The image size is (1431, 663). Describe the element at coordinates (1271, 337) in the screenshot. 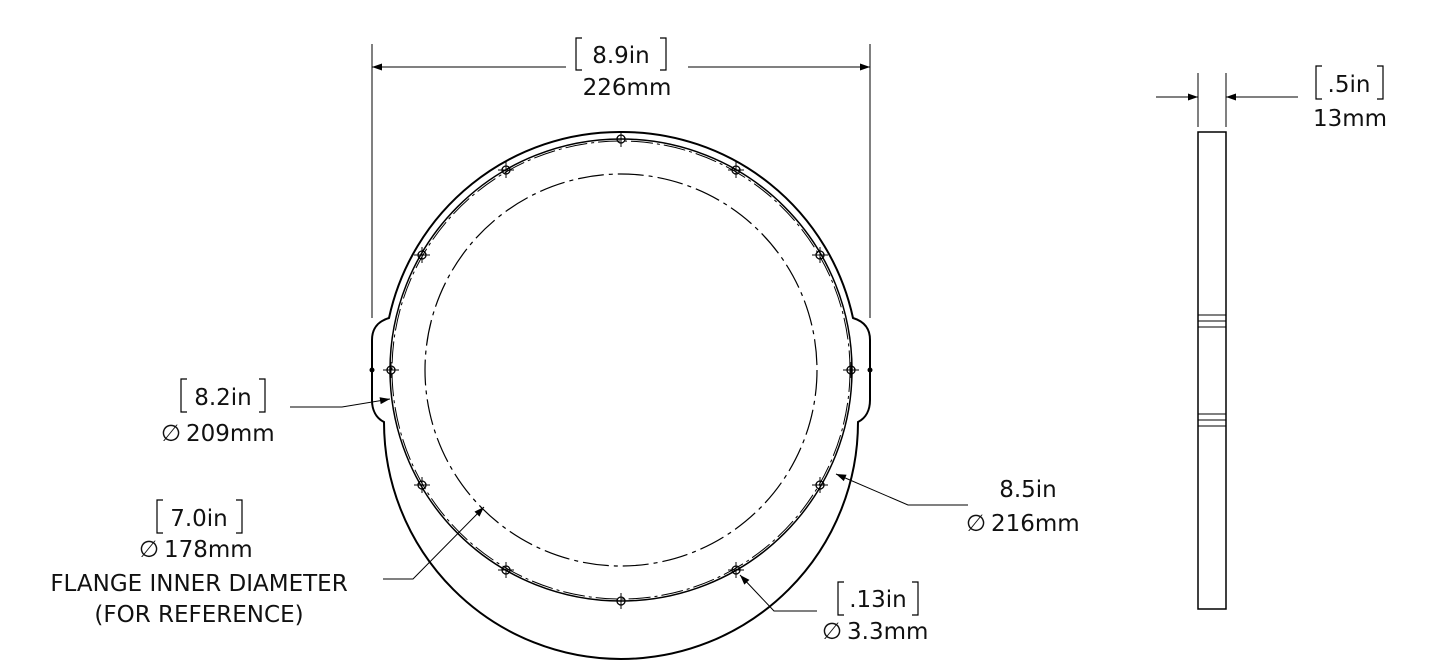

I see `side-view: .5in 13mm` at that location.